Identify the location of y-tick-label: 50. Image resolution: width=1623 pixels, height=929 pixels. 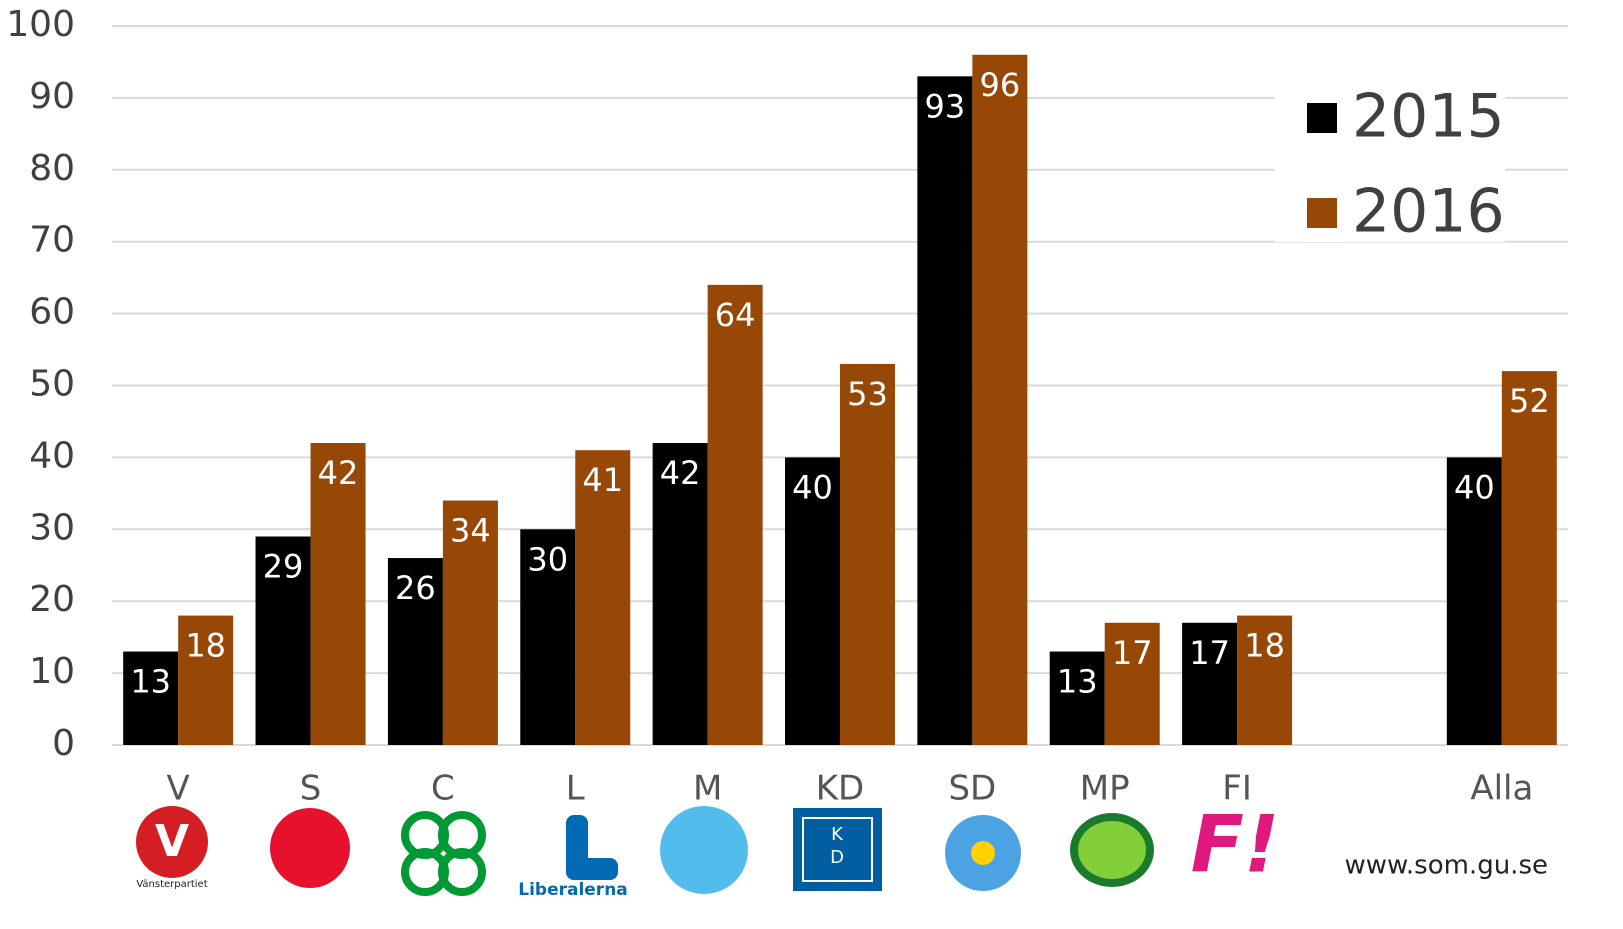
(52, 384).